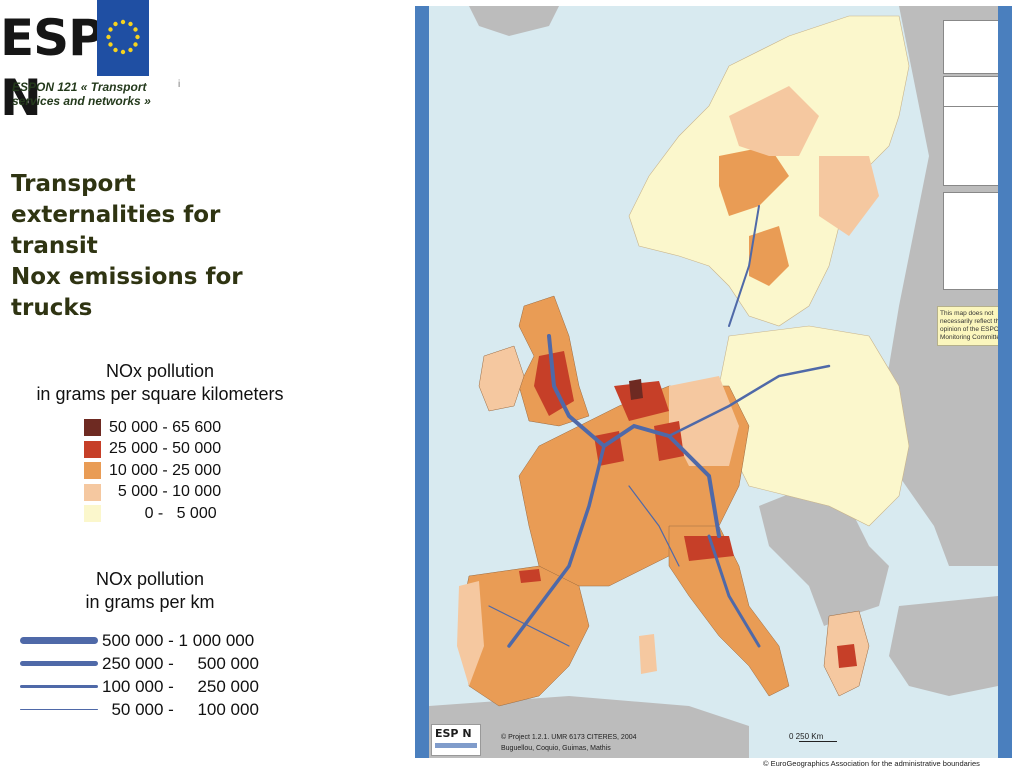  What do you see at coordinates (648, 654) in the screenshot?
I see `sardinia-land` at bounding box center [648, 654].